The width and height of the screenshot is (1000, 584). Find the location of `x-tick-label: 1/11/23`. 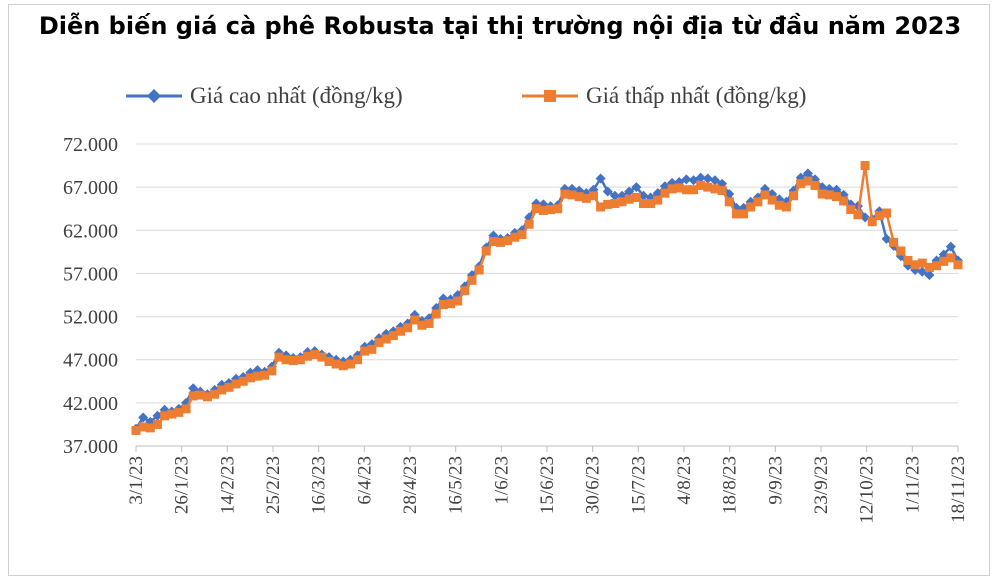

x-tick-label: 1/11/23 is located at coordinates (912, 484).